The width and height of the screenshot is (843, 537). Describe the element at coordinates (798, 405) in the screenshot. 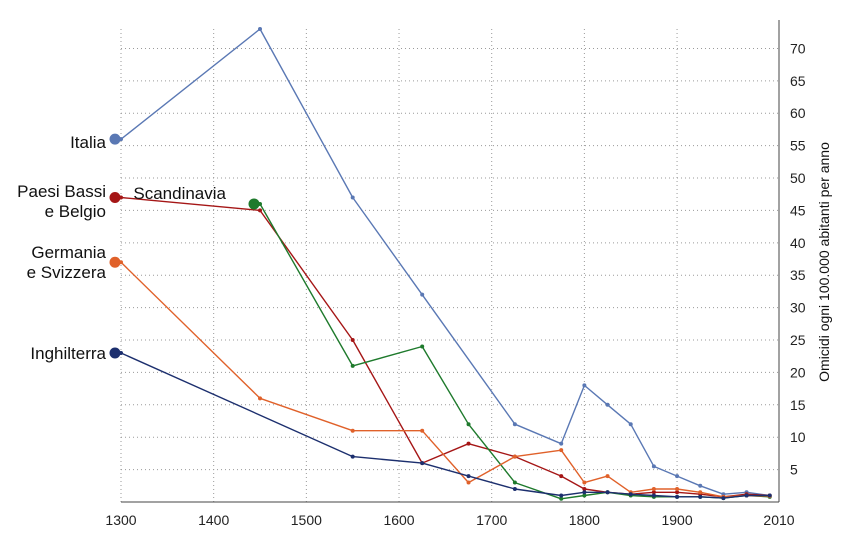

I see `y-tick-label: 15` at that location.